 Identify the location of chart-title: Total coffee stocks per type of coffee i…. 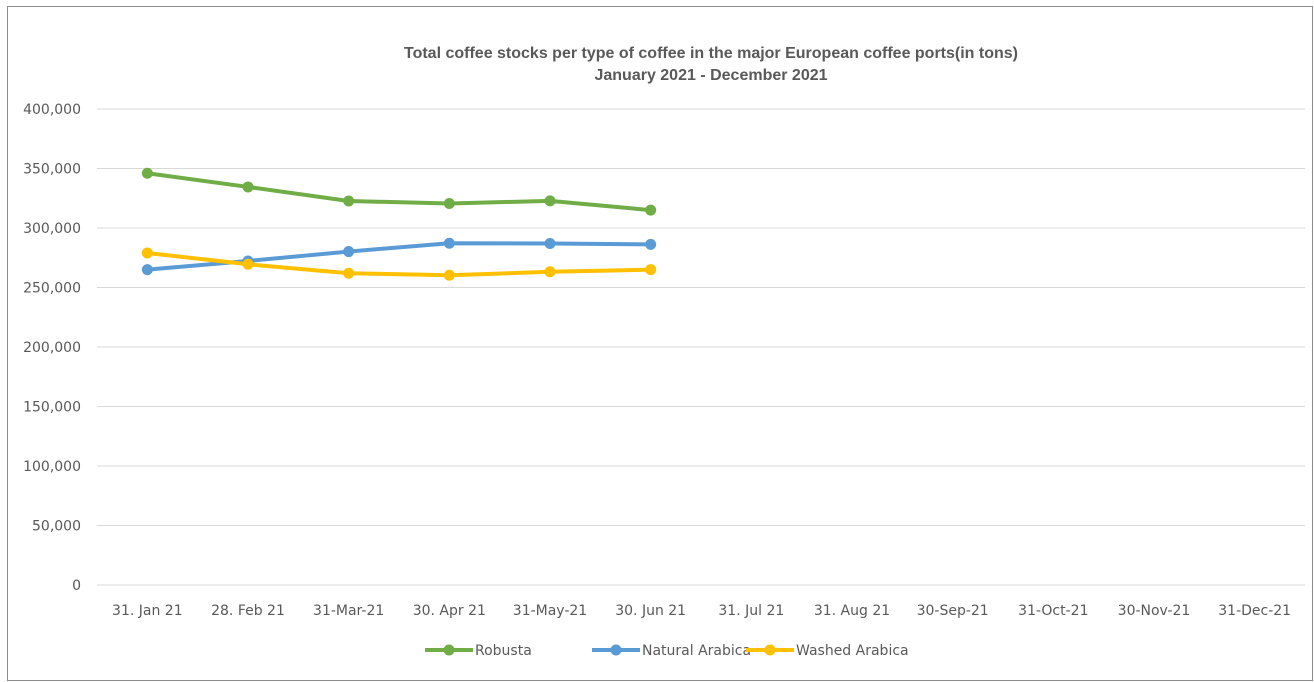
(711, 53).